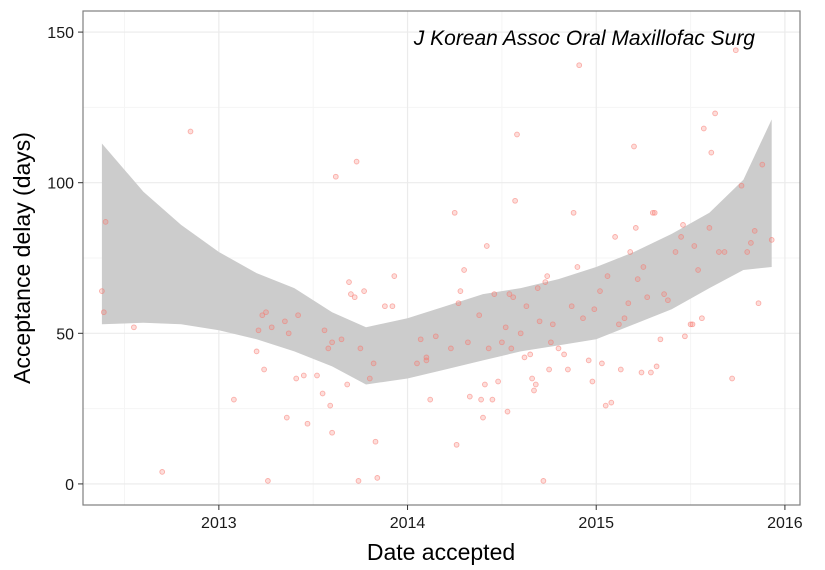 The width and height of the screenshot is (825, 570). I want to click on y-tick-label: 150, so click(60, 33).